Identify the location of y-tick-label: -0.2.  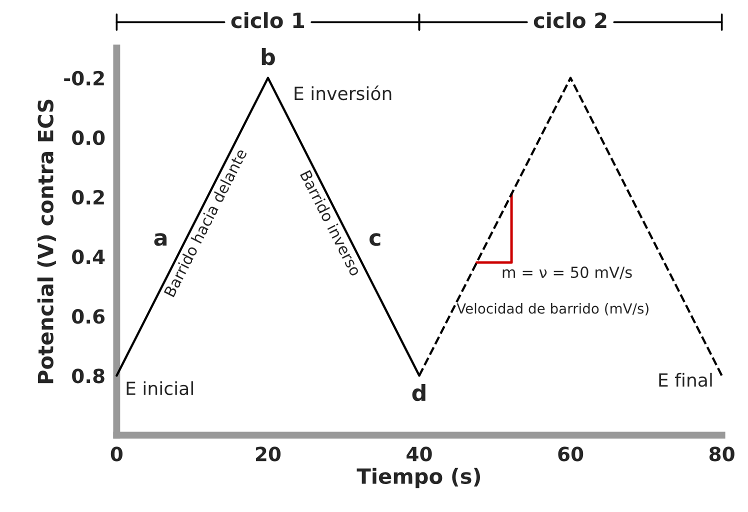
(84, 78).